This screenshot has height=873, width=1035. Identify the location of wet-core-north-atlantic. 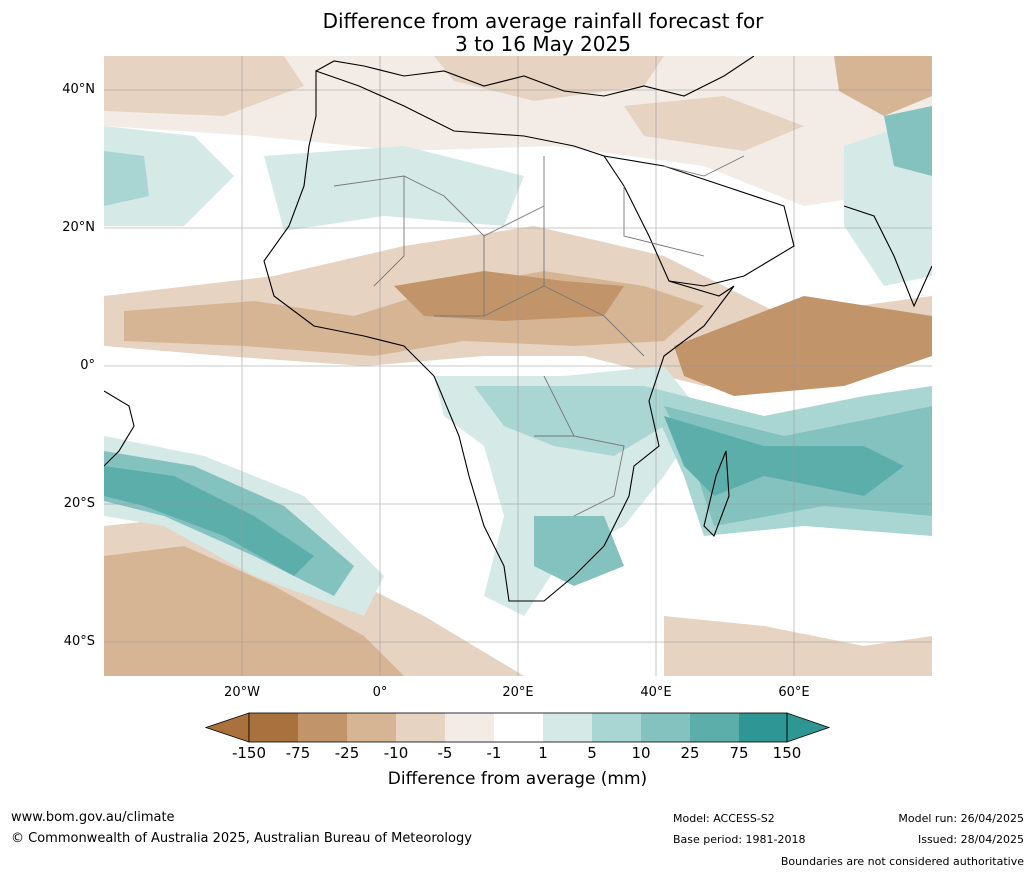
(126, 178).